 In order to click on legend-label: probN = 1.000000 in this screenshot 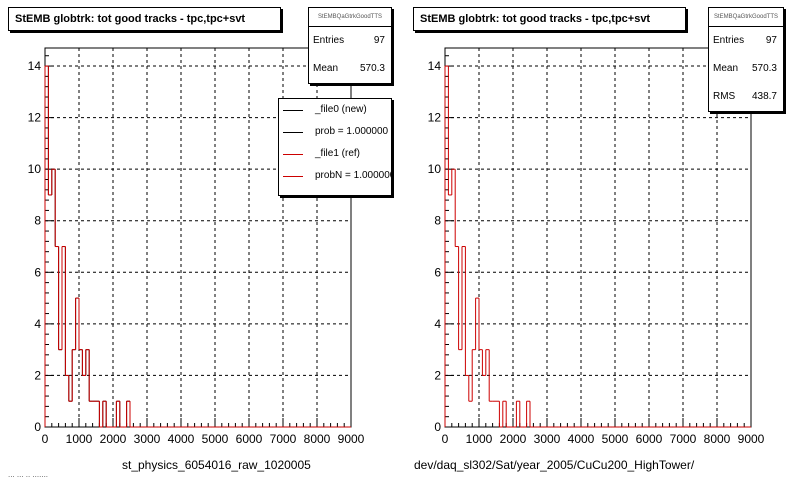, I will do `click(353, 175)`.